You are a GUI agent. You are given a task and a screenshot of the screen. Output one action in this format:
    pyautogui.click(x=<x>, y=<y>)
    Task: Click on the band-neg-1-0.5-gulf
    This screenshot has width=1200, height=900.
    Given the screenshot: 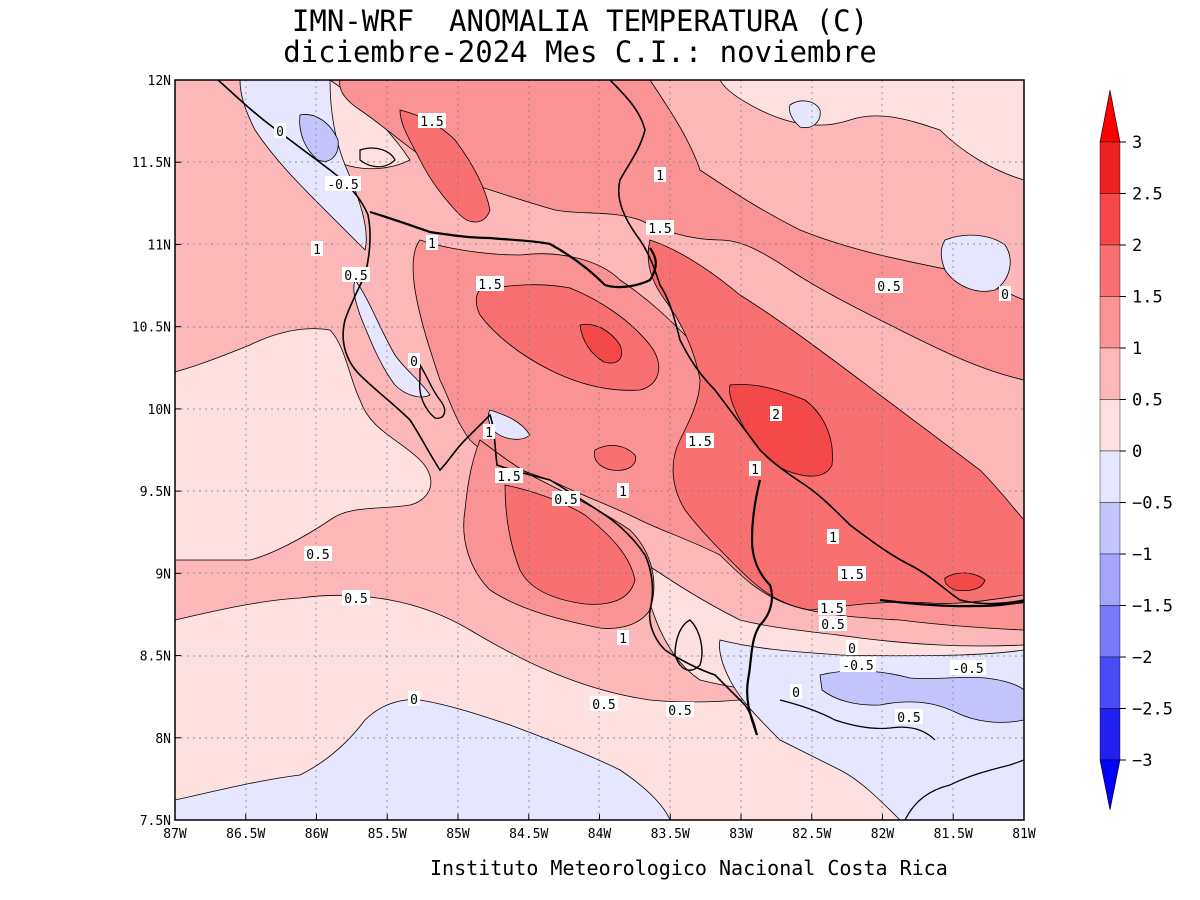 What is the action you would take?
    pyautogui.click(x=319, y=138)
    